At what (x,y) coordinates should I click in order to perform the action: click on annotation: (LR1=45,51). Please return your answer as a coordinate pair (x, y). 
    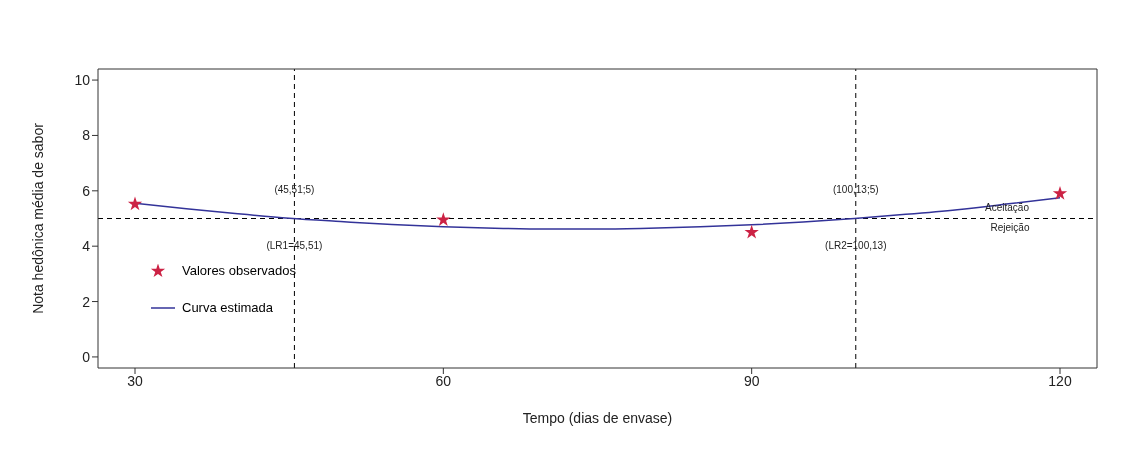
    Looking at the image, I should click on (294, 246).